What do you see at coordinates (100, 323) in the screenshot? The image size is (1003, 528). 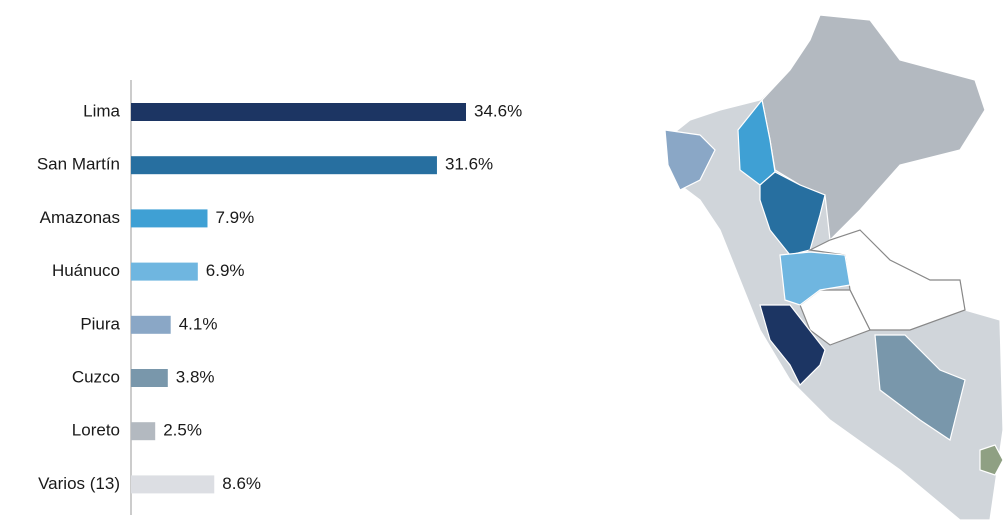 I see `category-label: Piura` at bounding box center [100, 323].